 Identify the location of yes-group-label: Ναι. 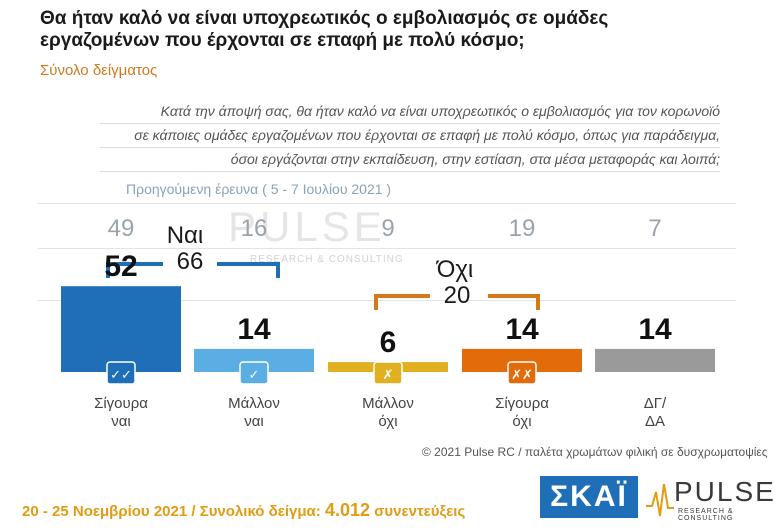
(185, 235).